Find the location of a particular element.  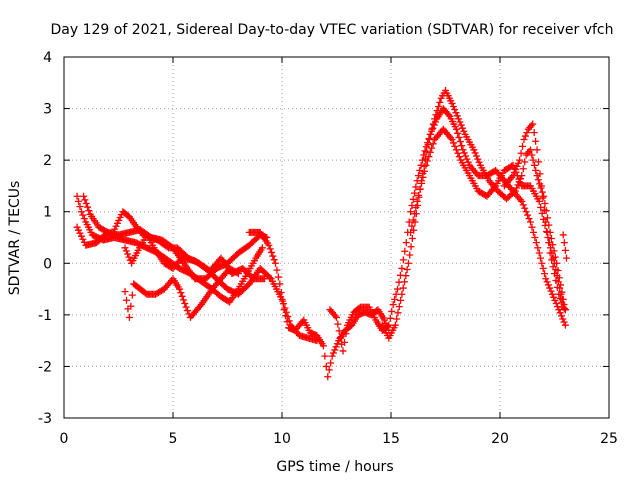

y-tick-label: 2 is located at coordinates (47, 161).